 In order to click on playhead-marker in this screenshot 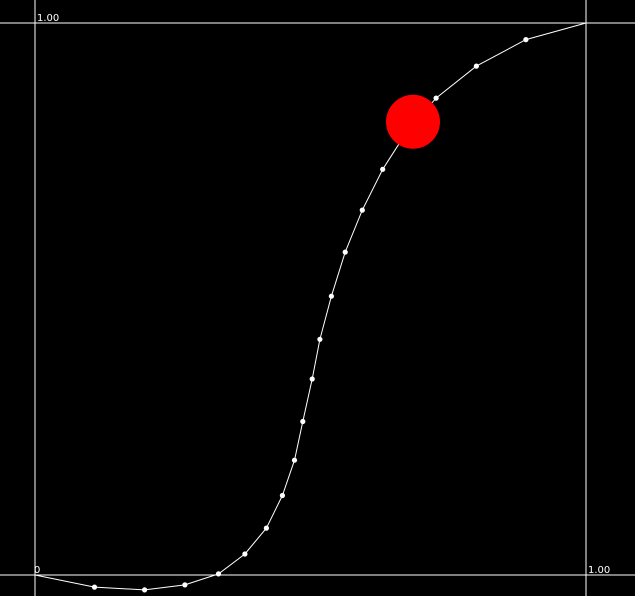, I will do `click(413, 121)`.